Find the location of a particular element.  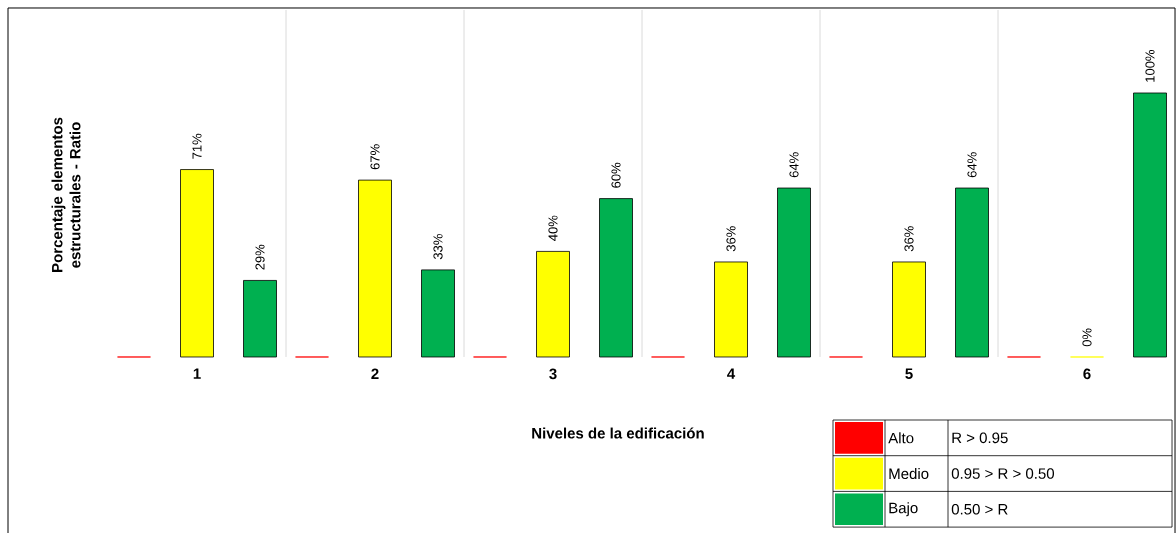

data-label: 0% is located at coordinates (1087, 337).